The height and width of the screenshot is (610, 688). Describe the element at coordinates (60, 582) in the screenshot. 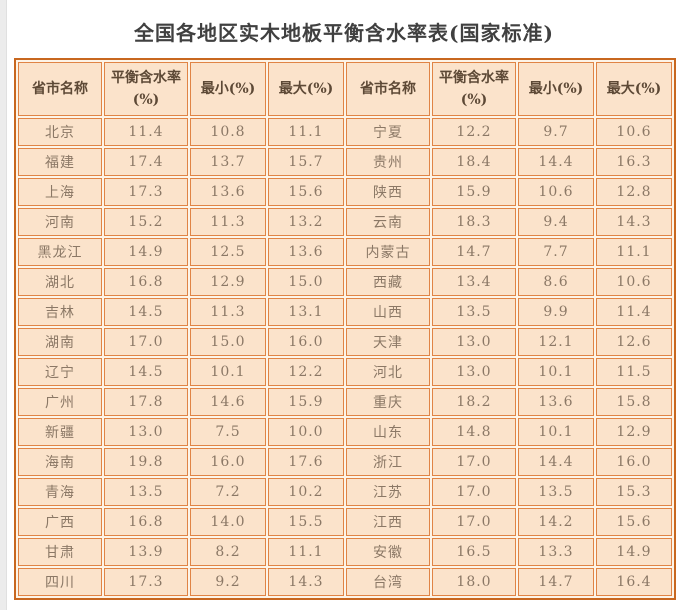

I see `province-cell: 四川` at that location.